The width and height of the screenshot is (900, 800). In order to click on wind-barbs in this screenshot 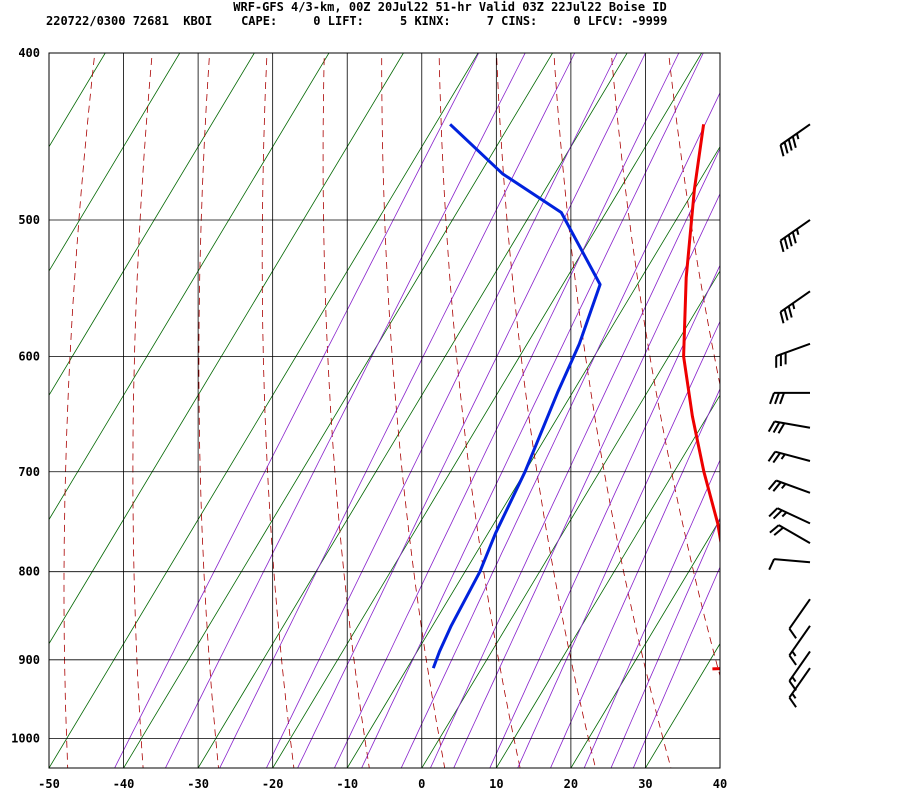, I will do `click(789, 415)`.